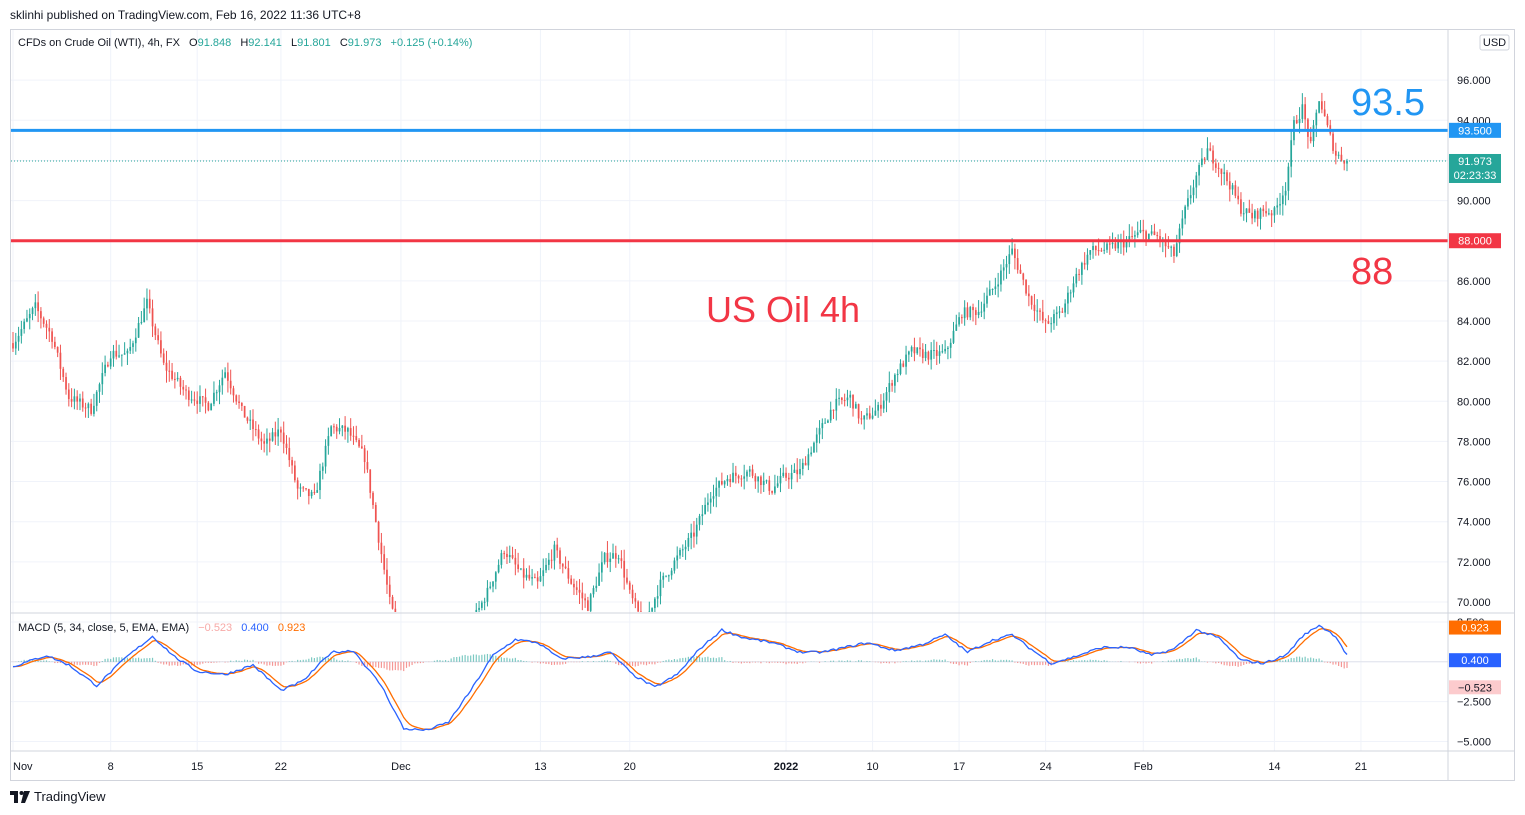 The width and height of the screenshot is (1525, 815). I want to click on time-axis: Nov 8 15 22 Dec 13 20 2022 10 17 24 Feb 14 21, so click(690, 767).